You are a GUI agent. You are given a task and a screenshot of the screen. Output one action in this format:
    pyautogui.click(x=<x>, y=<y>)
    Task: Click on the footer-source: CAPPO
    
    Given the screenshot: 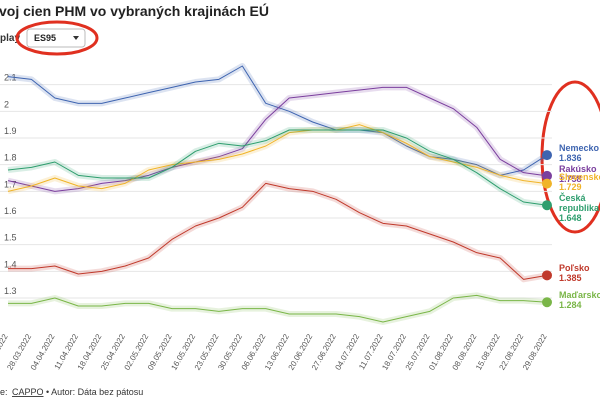 What is the action you would take?
    pyautogui.click(x=28, y=392)
    